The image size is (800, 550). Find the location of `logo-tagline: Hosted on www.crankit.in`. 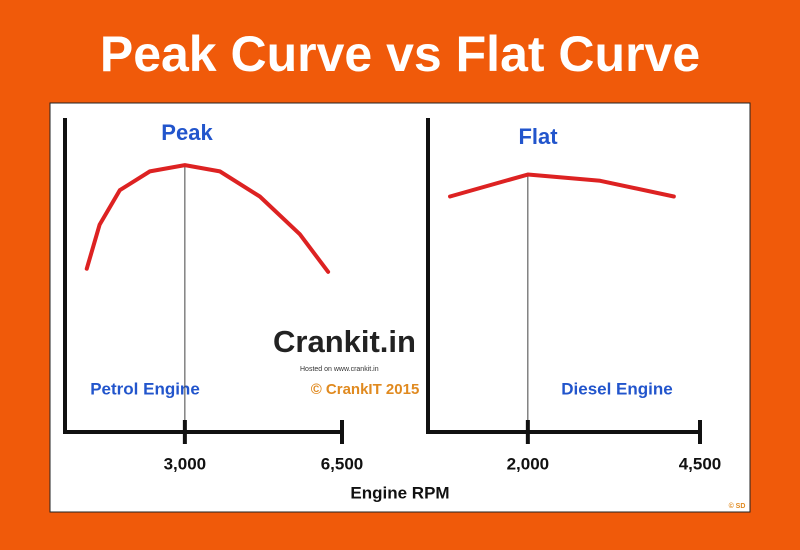

logo-tagline: Hosted on www.crankit.in is located at coordinates (339, 369).